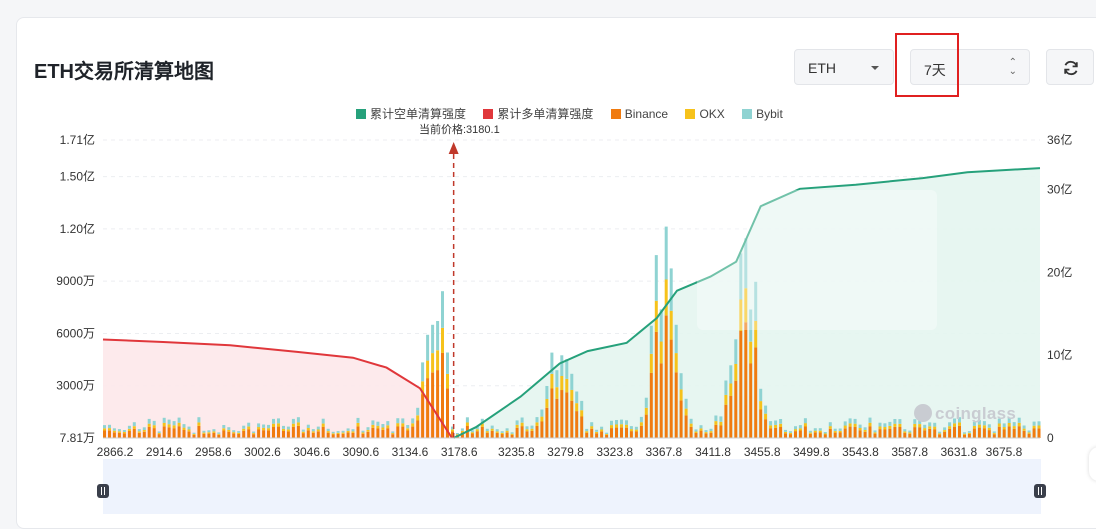 The image size is (1096, 529). What do you see at coordinates (538, 113) in the screenshot?
I see `legend-item-long: 累计多单清算强度` at bounding box center [538, 113].